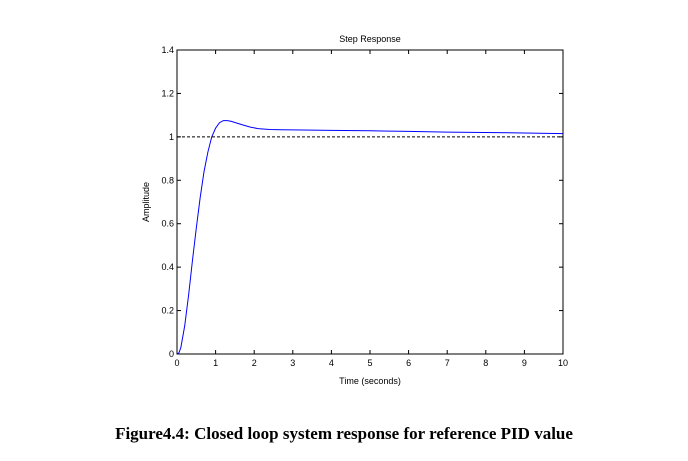 This screenshot has height=461, width=688. What do you see at coordinates (167, 180) in the screenshot?
I see `y-tick-label: 0.8` at bounding box center [167, 180].